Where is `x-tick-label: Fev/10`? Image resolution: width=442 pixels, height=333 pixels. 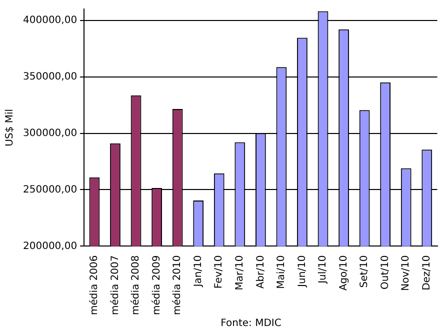
x-tick-label: Fev/10 is located at coordinates (219, 272).